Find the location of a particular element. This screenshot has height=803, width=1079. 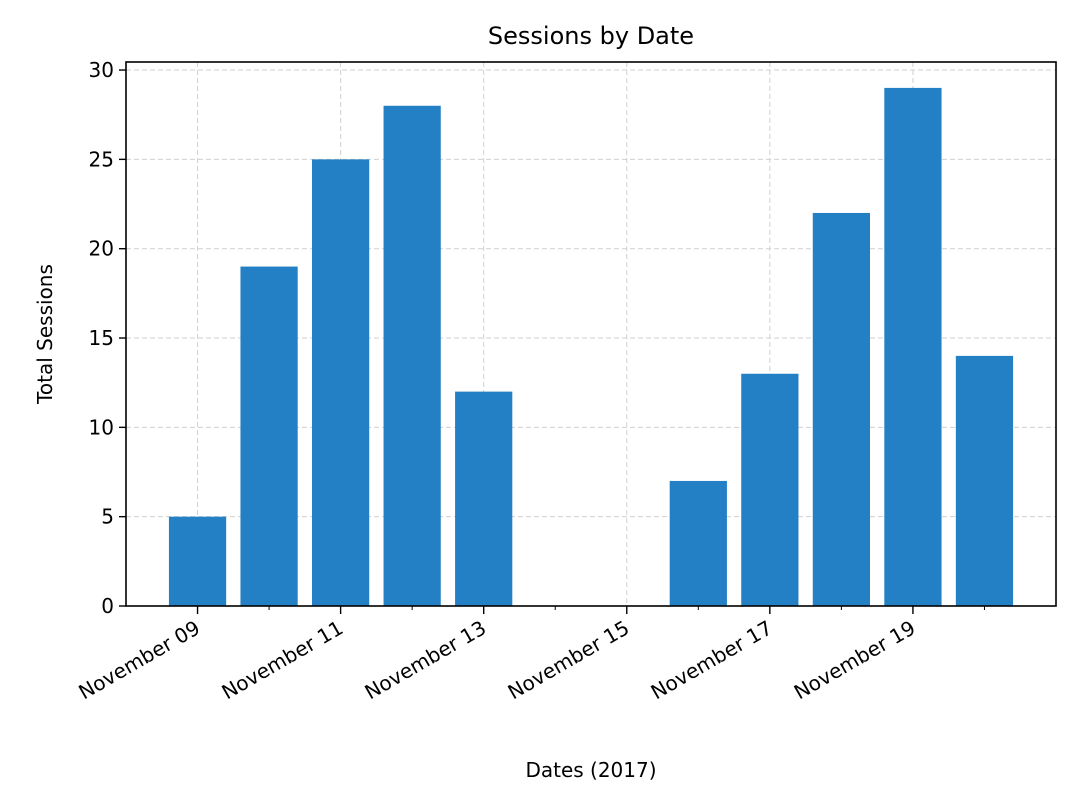

y-tick-label: 5 is located at coordinates (107, 517).